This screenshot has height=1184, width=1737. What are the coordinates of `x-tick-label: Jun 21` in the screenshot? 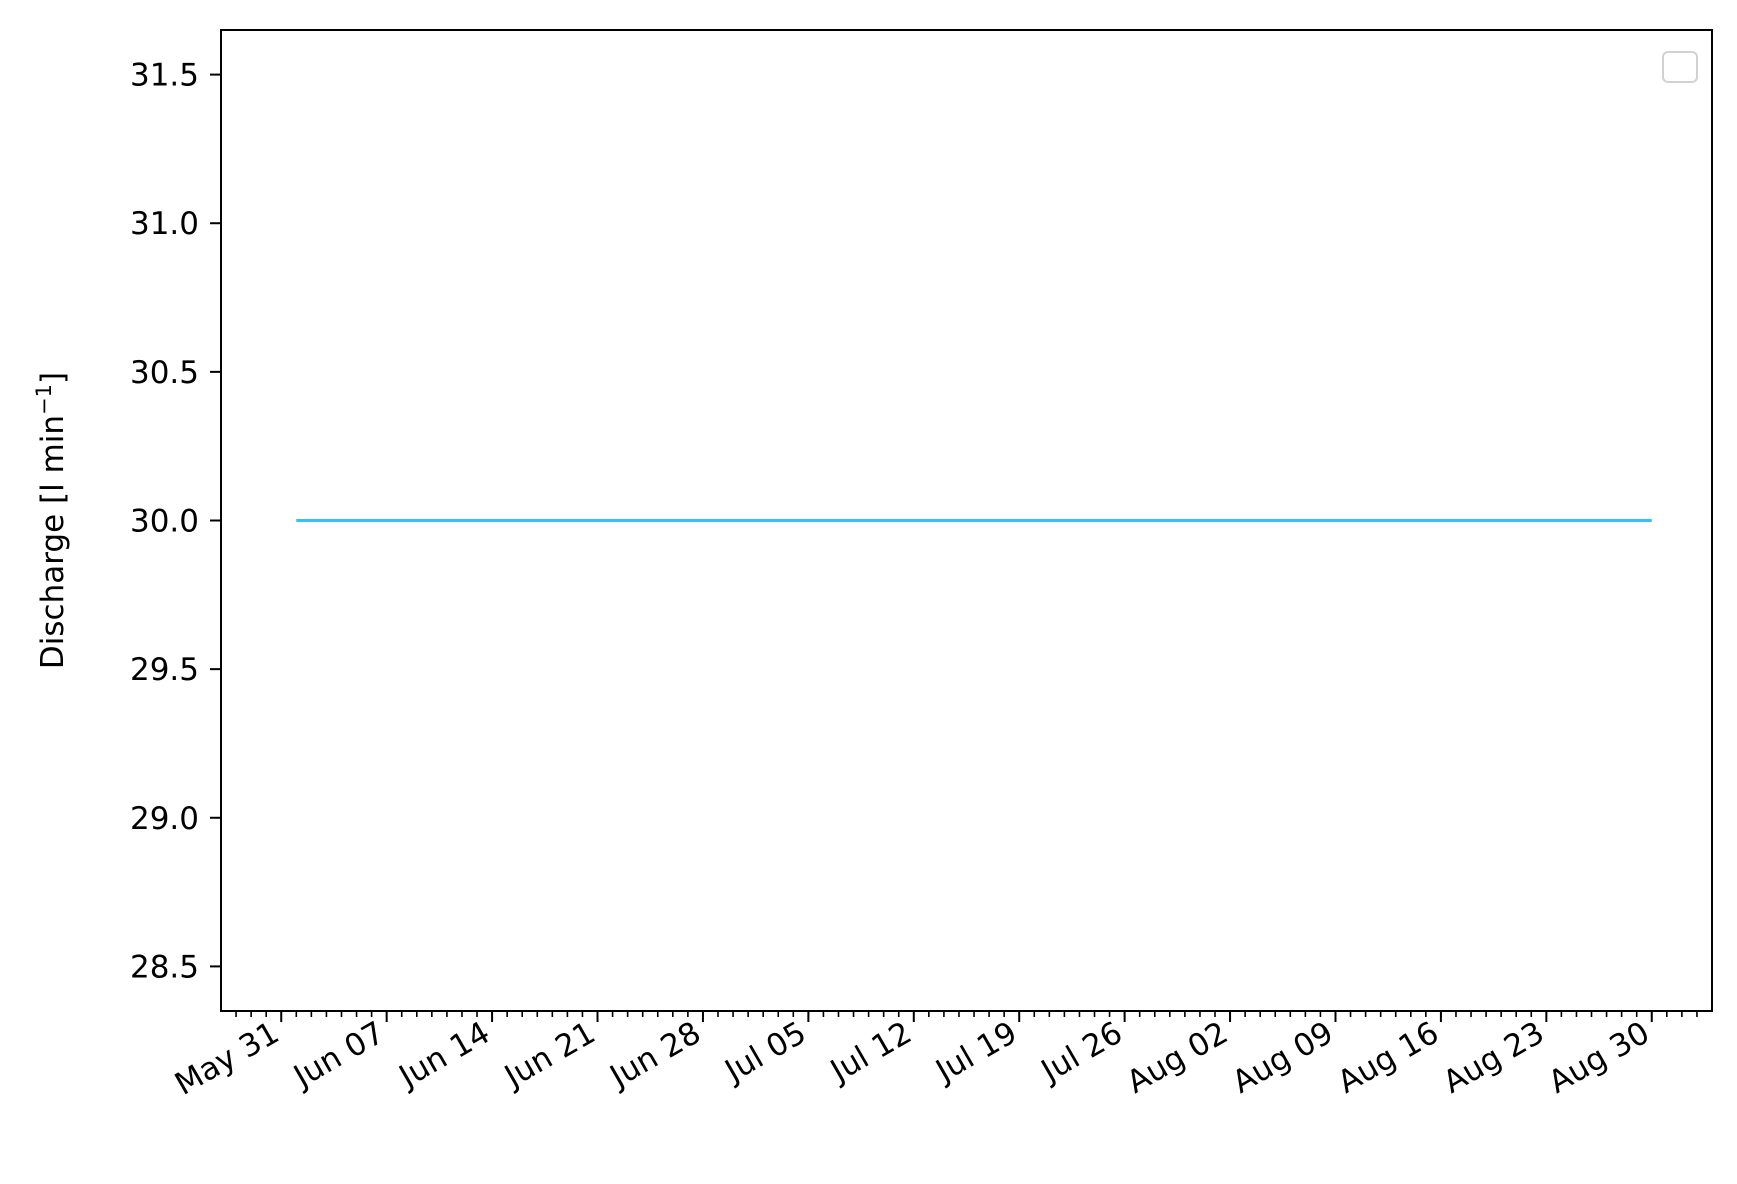 It's located at (549, 1055).